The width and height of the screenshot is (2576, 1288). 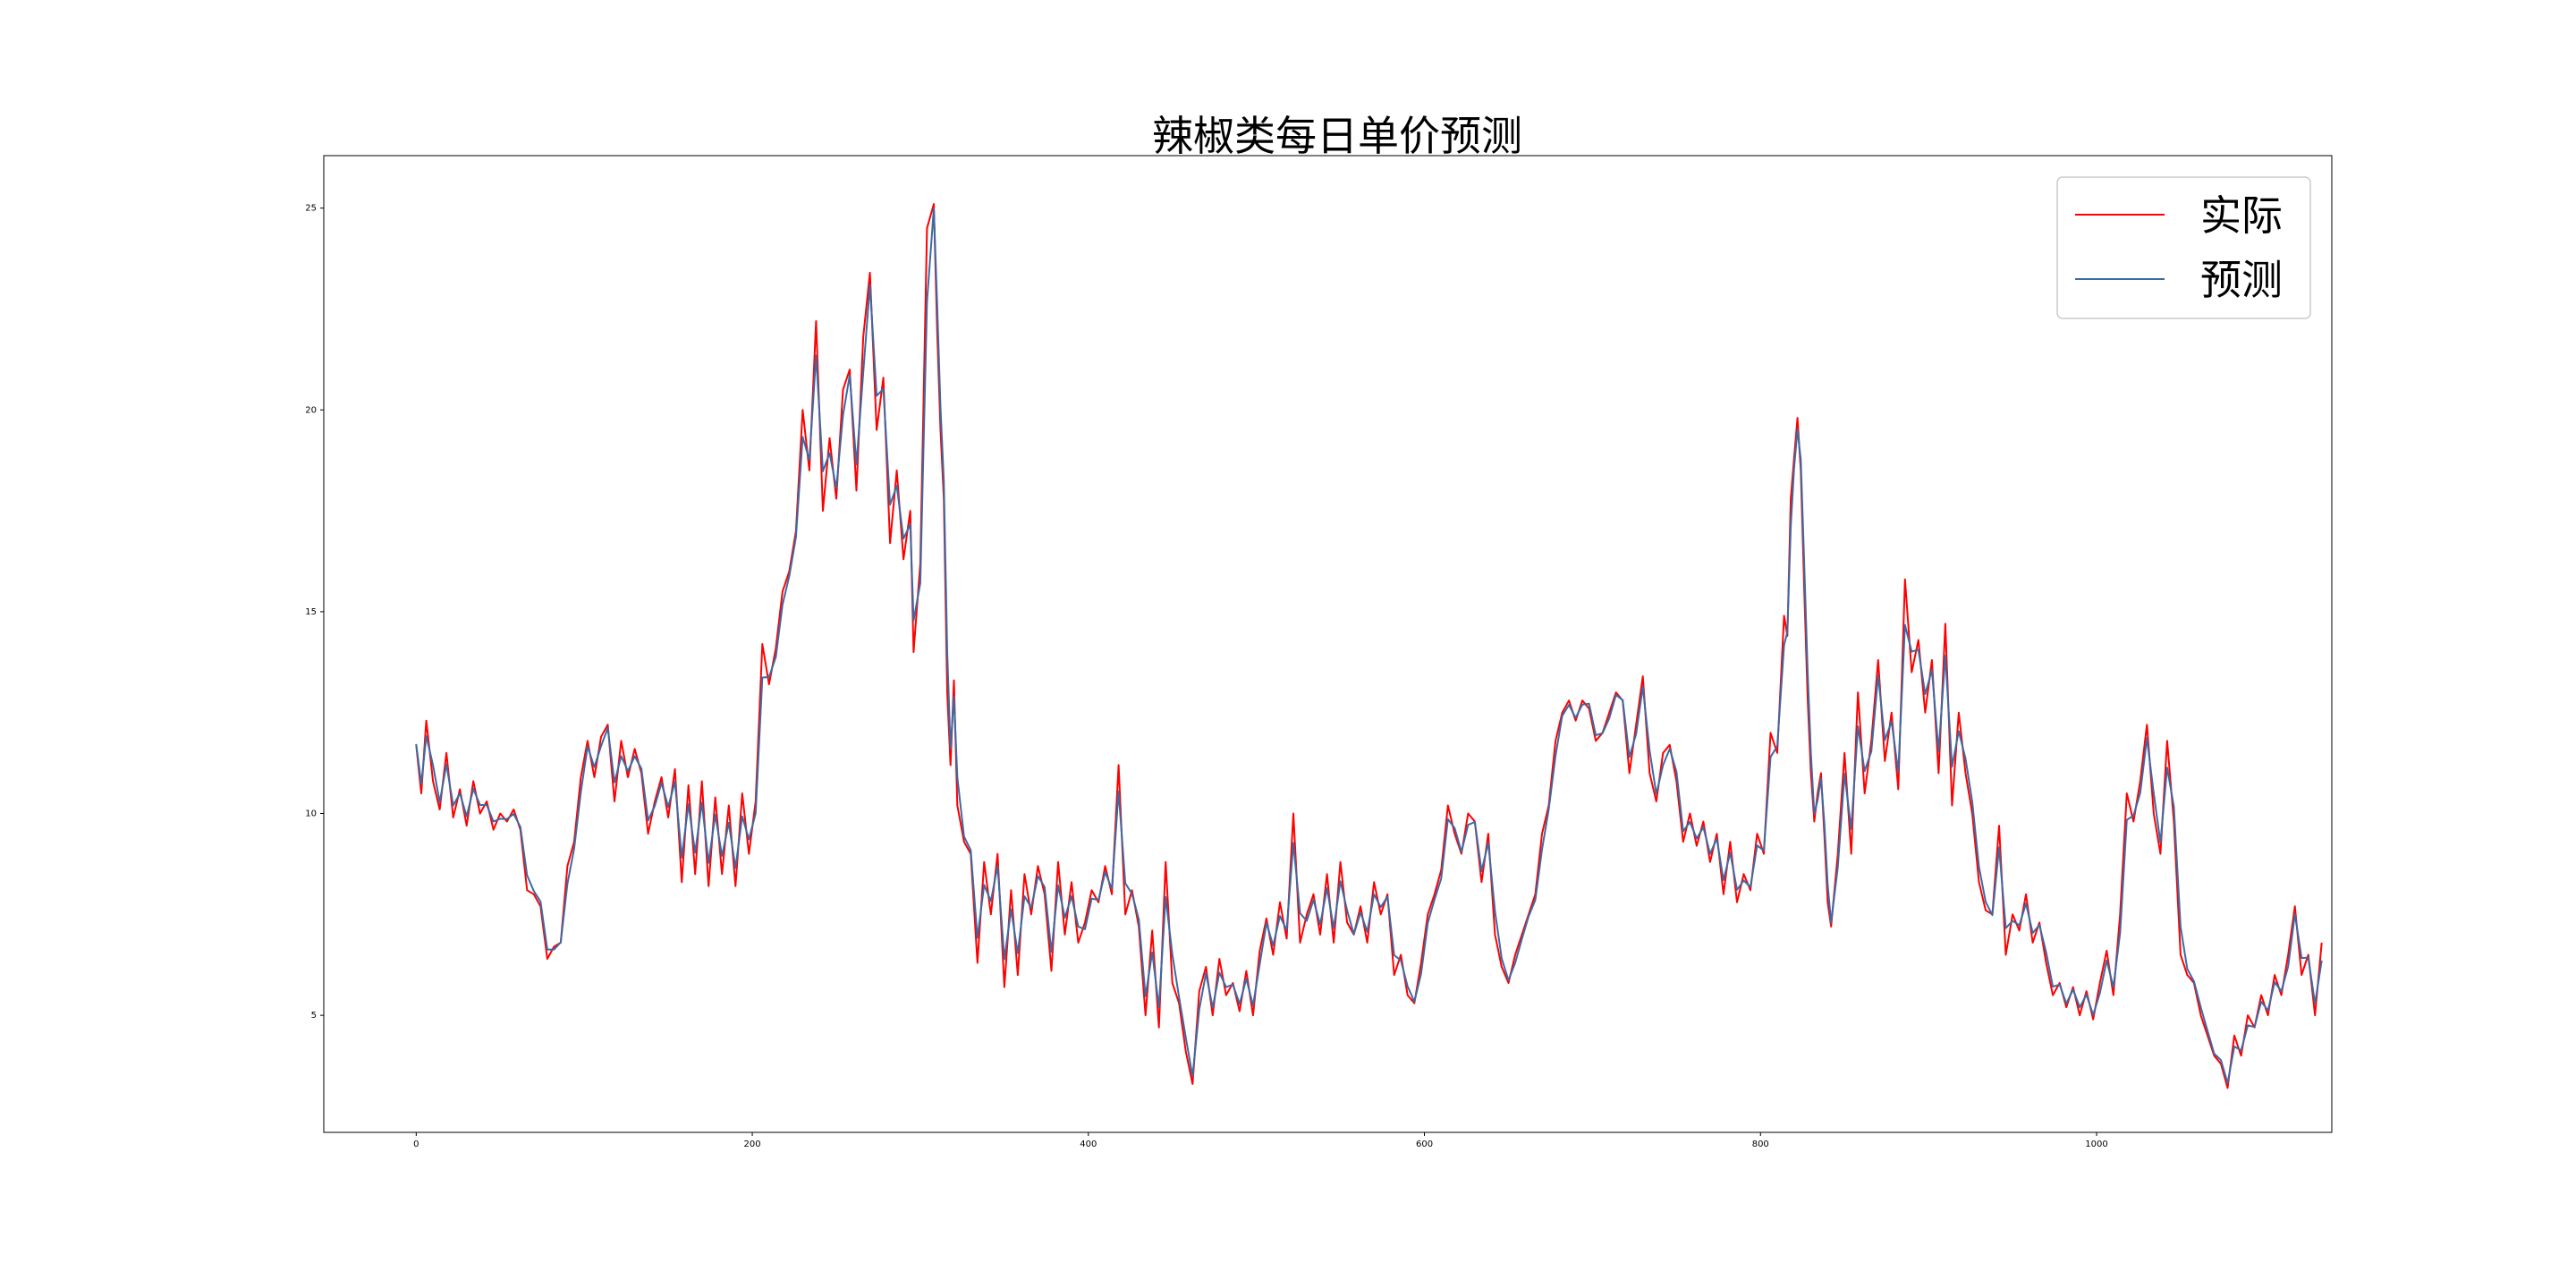 What do you see at coordinates (1337, 136) in the screenshot?
I see `chart-title: 辣椒类每日单价预测` at bounding box center [1337, 136].